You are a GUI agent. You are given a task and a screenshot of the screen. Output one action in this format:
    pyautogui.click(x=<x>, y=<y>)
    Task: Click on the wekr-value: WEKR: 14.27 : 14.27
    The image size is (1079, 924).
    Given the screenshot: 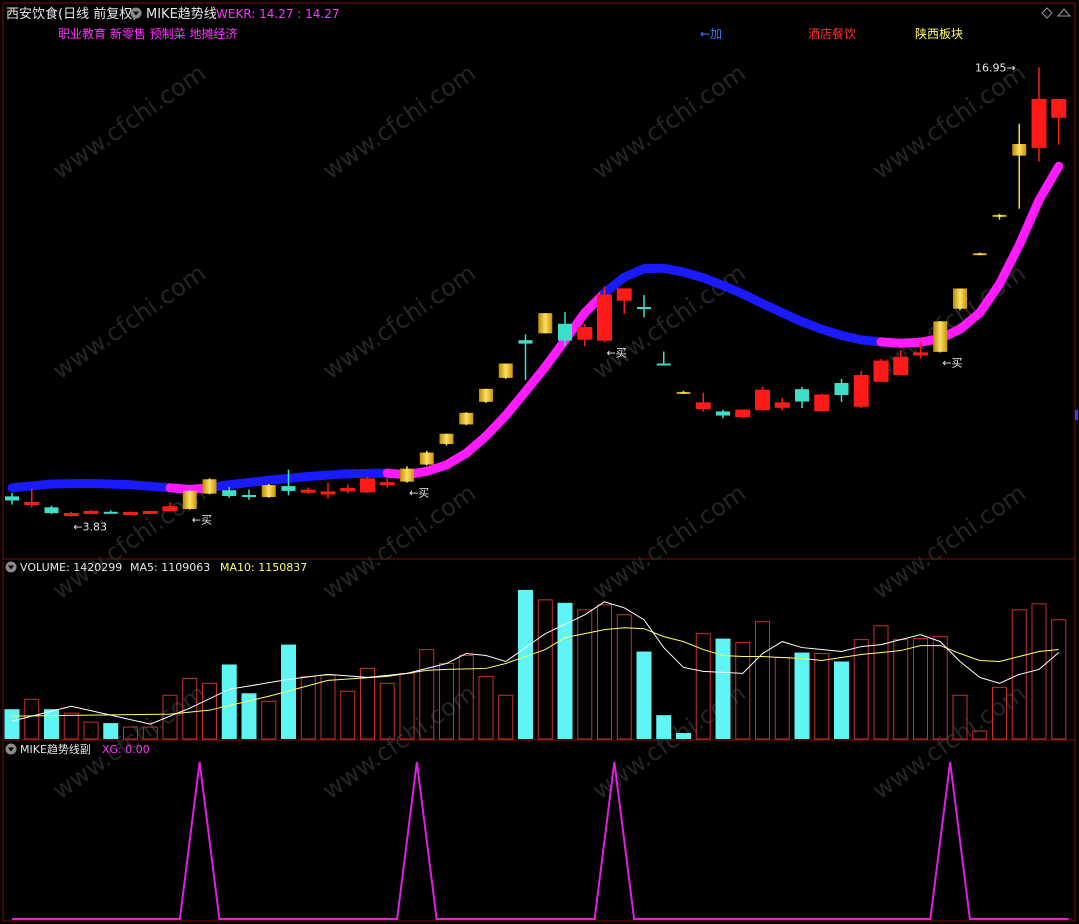 What is the action you would take?
    pyautogui.click(x=278, y=14)
    